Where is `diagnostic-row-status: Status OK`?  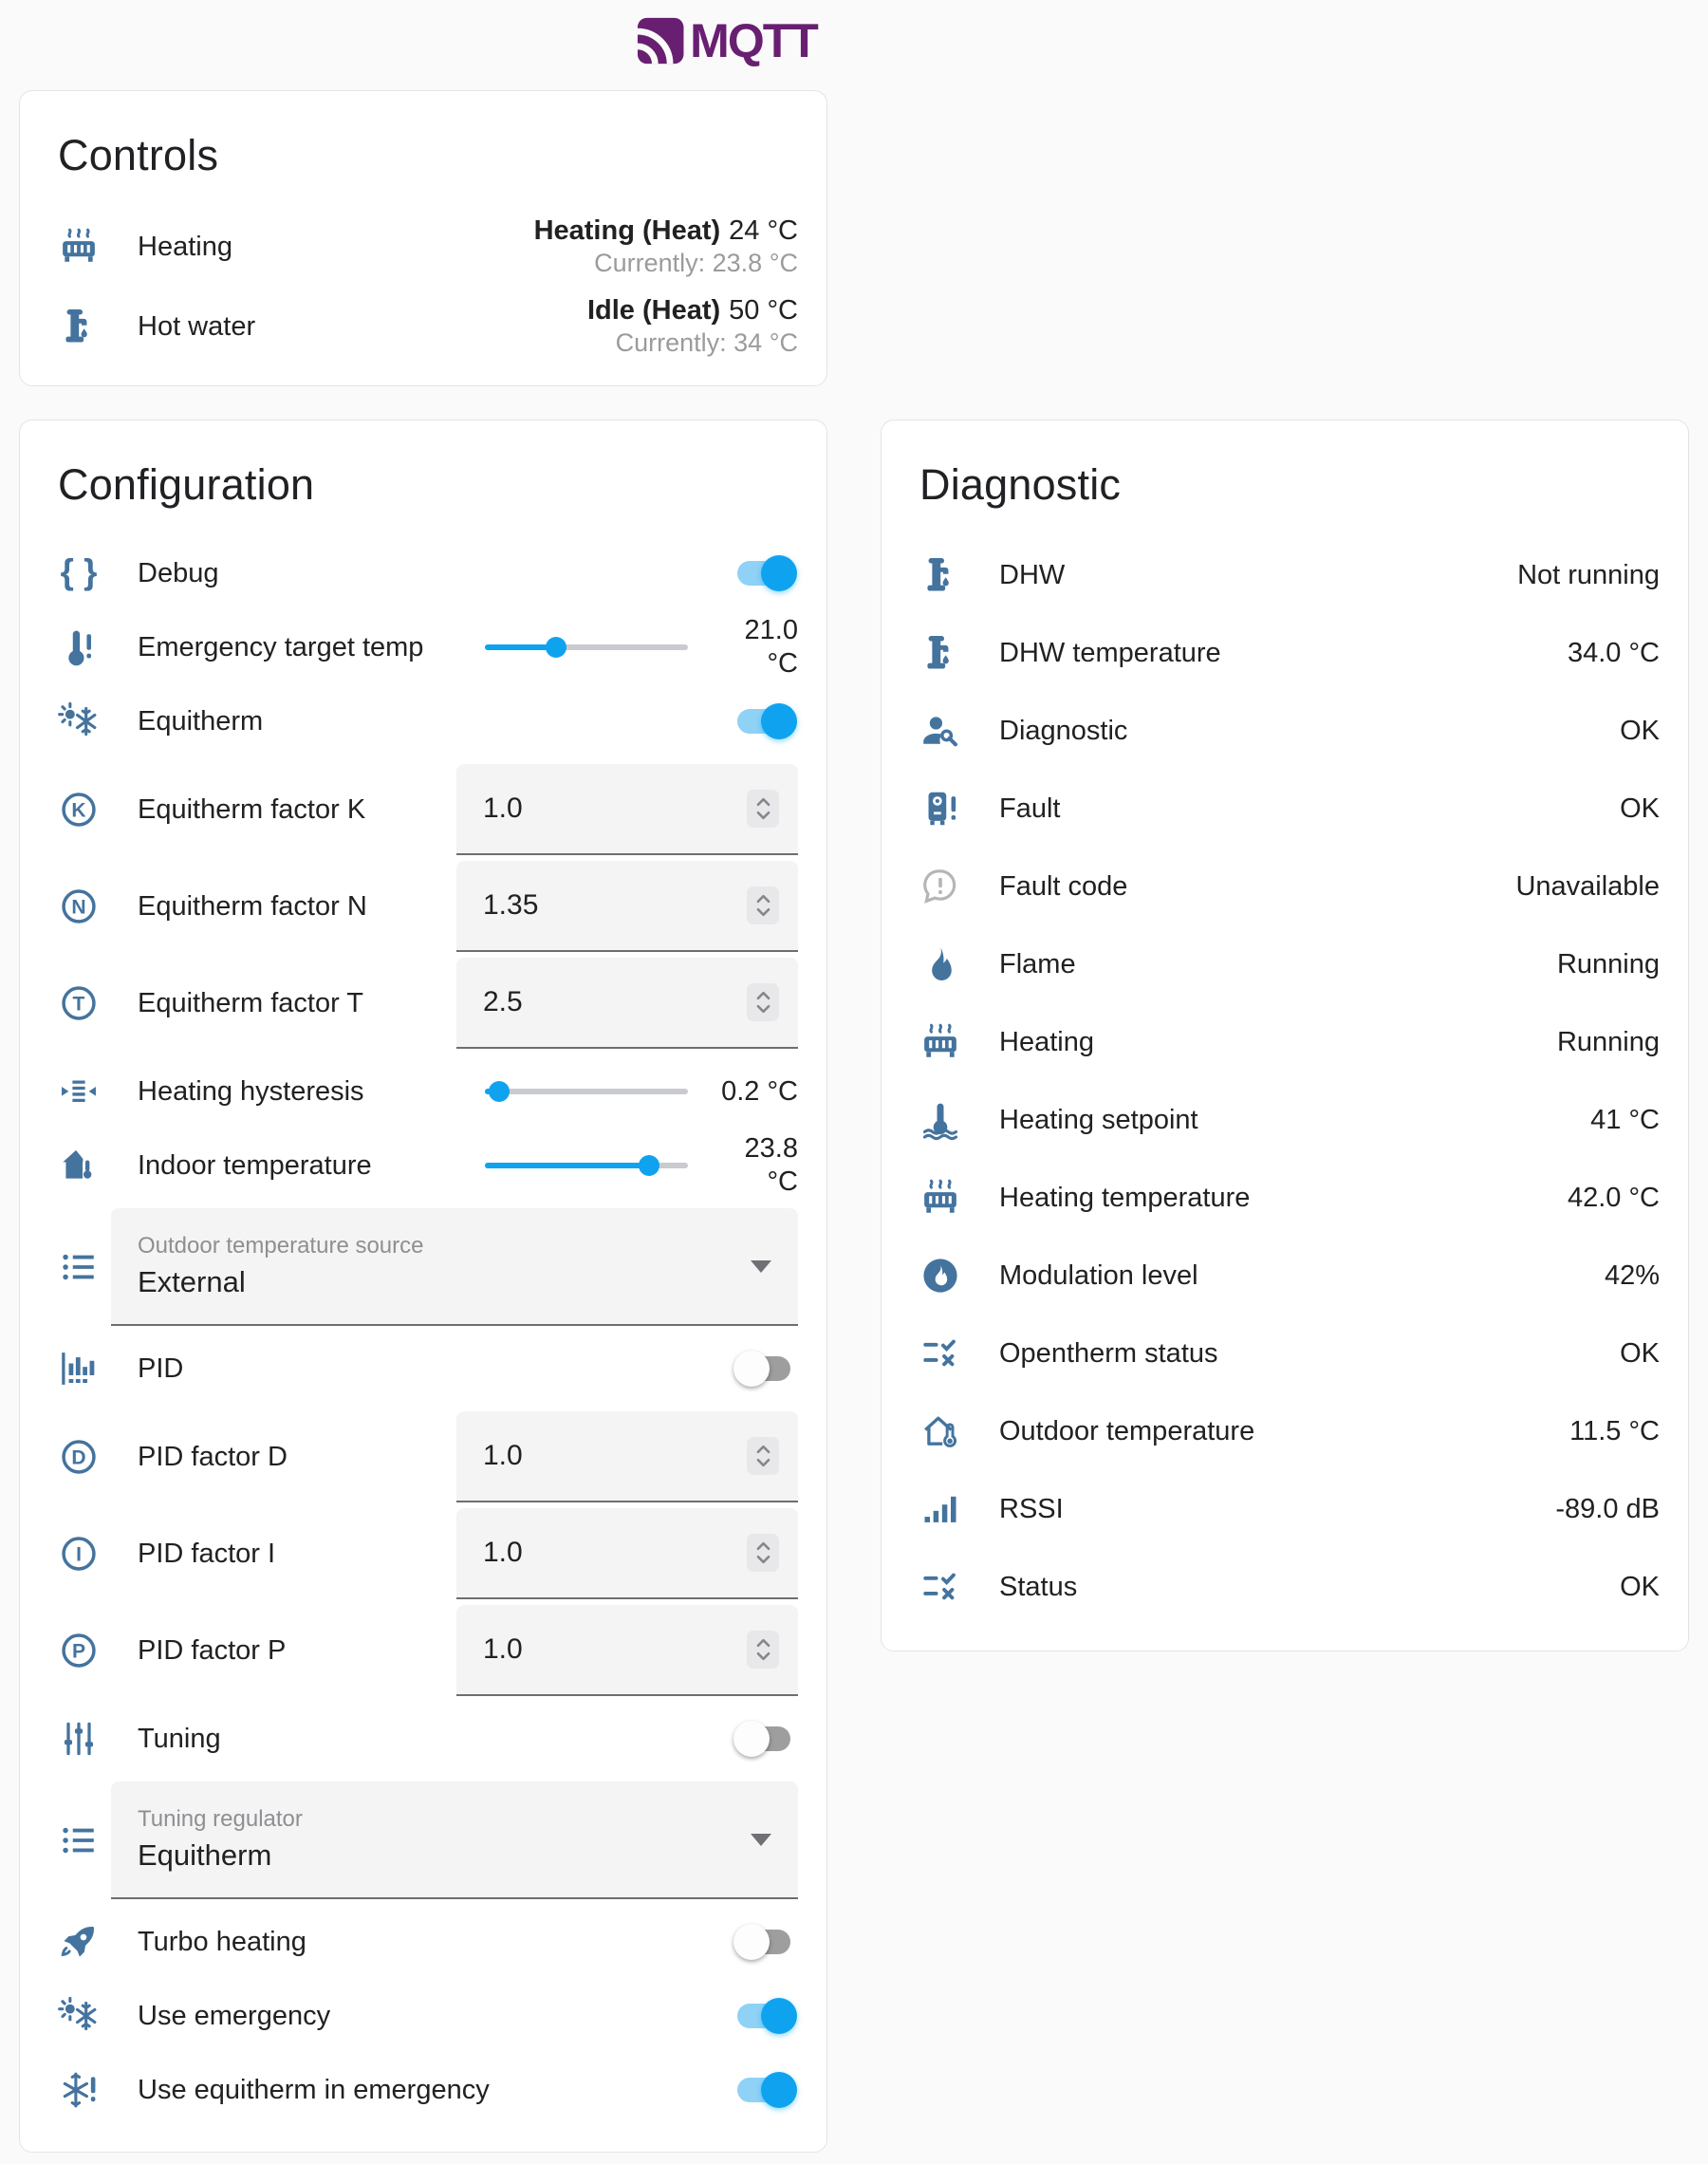 diagnostic-row-status: Status OK is located at coordinates (1290, 1587).